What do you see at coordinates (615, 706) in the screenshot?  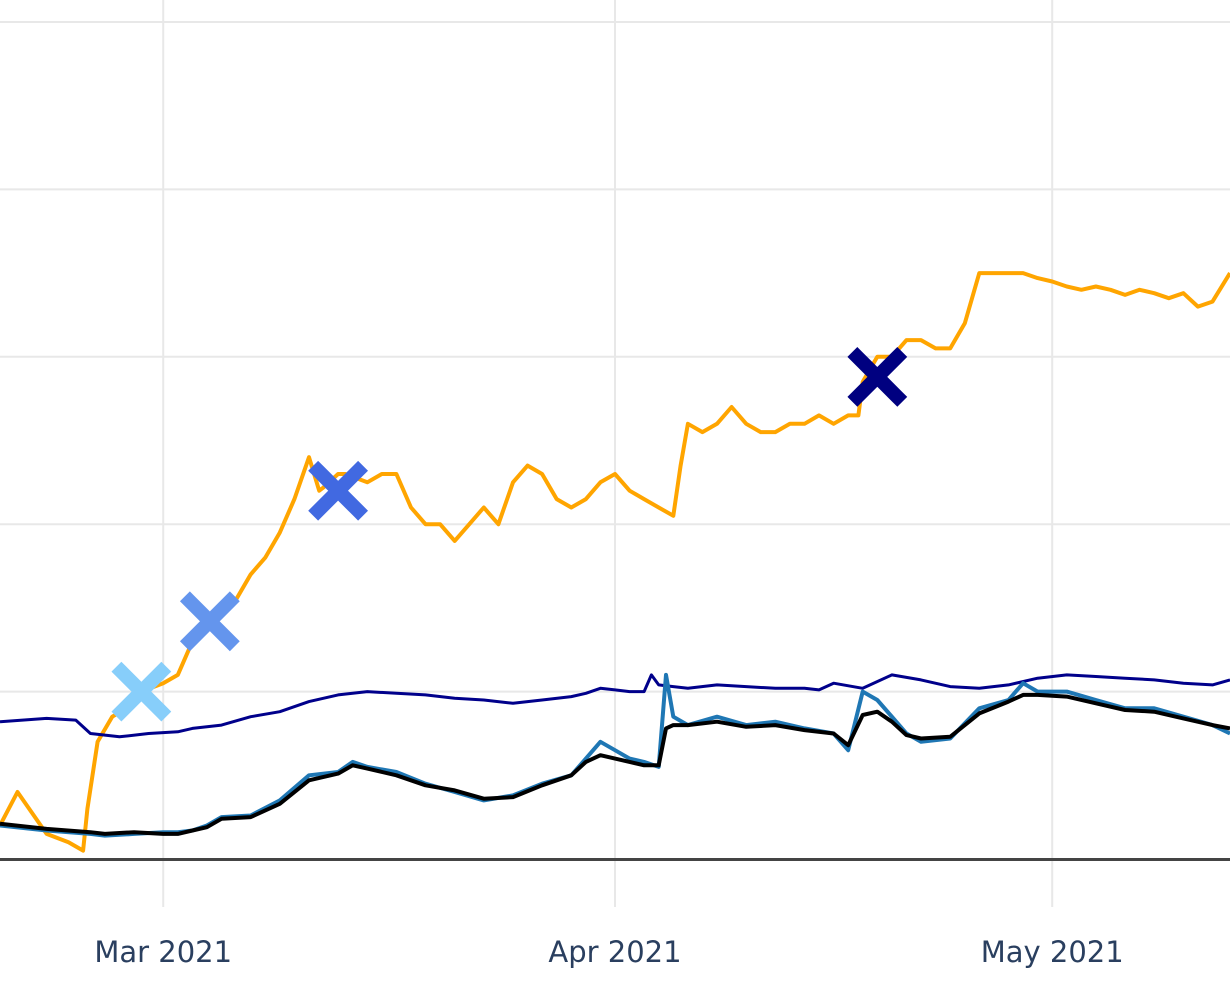 I see `navy-series-line` at bounding box center [615, 706].